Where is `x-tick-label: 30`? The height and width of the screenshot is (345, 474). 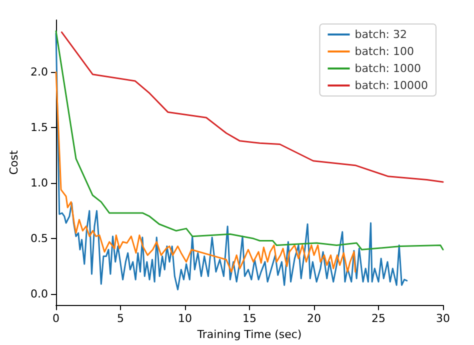
x-tick-label: 30 is located at coordinates (443, 319).